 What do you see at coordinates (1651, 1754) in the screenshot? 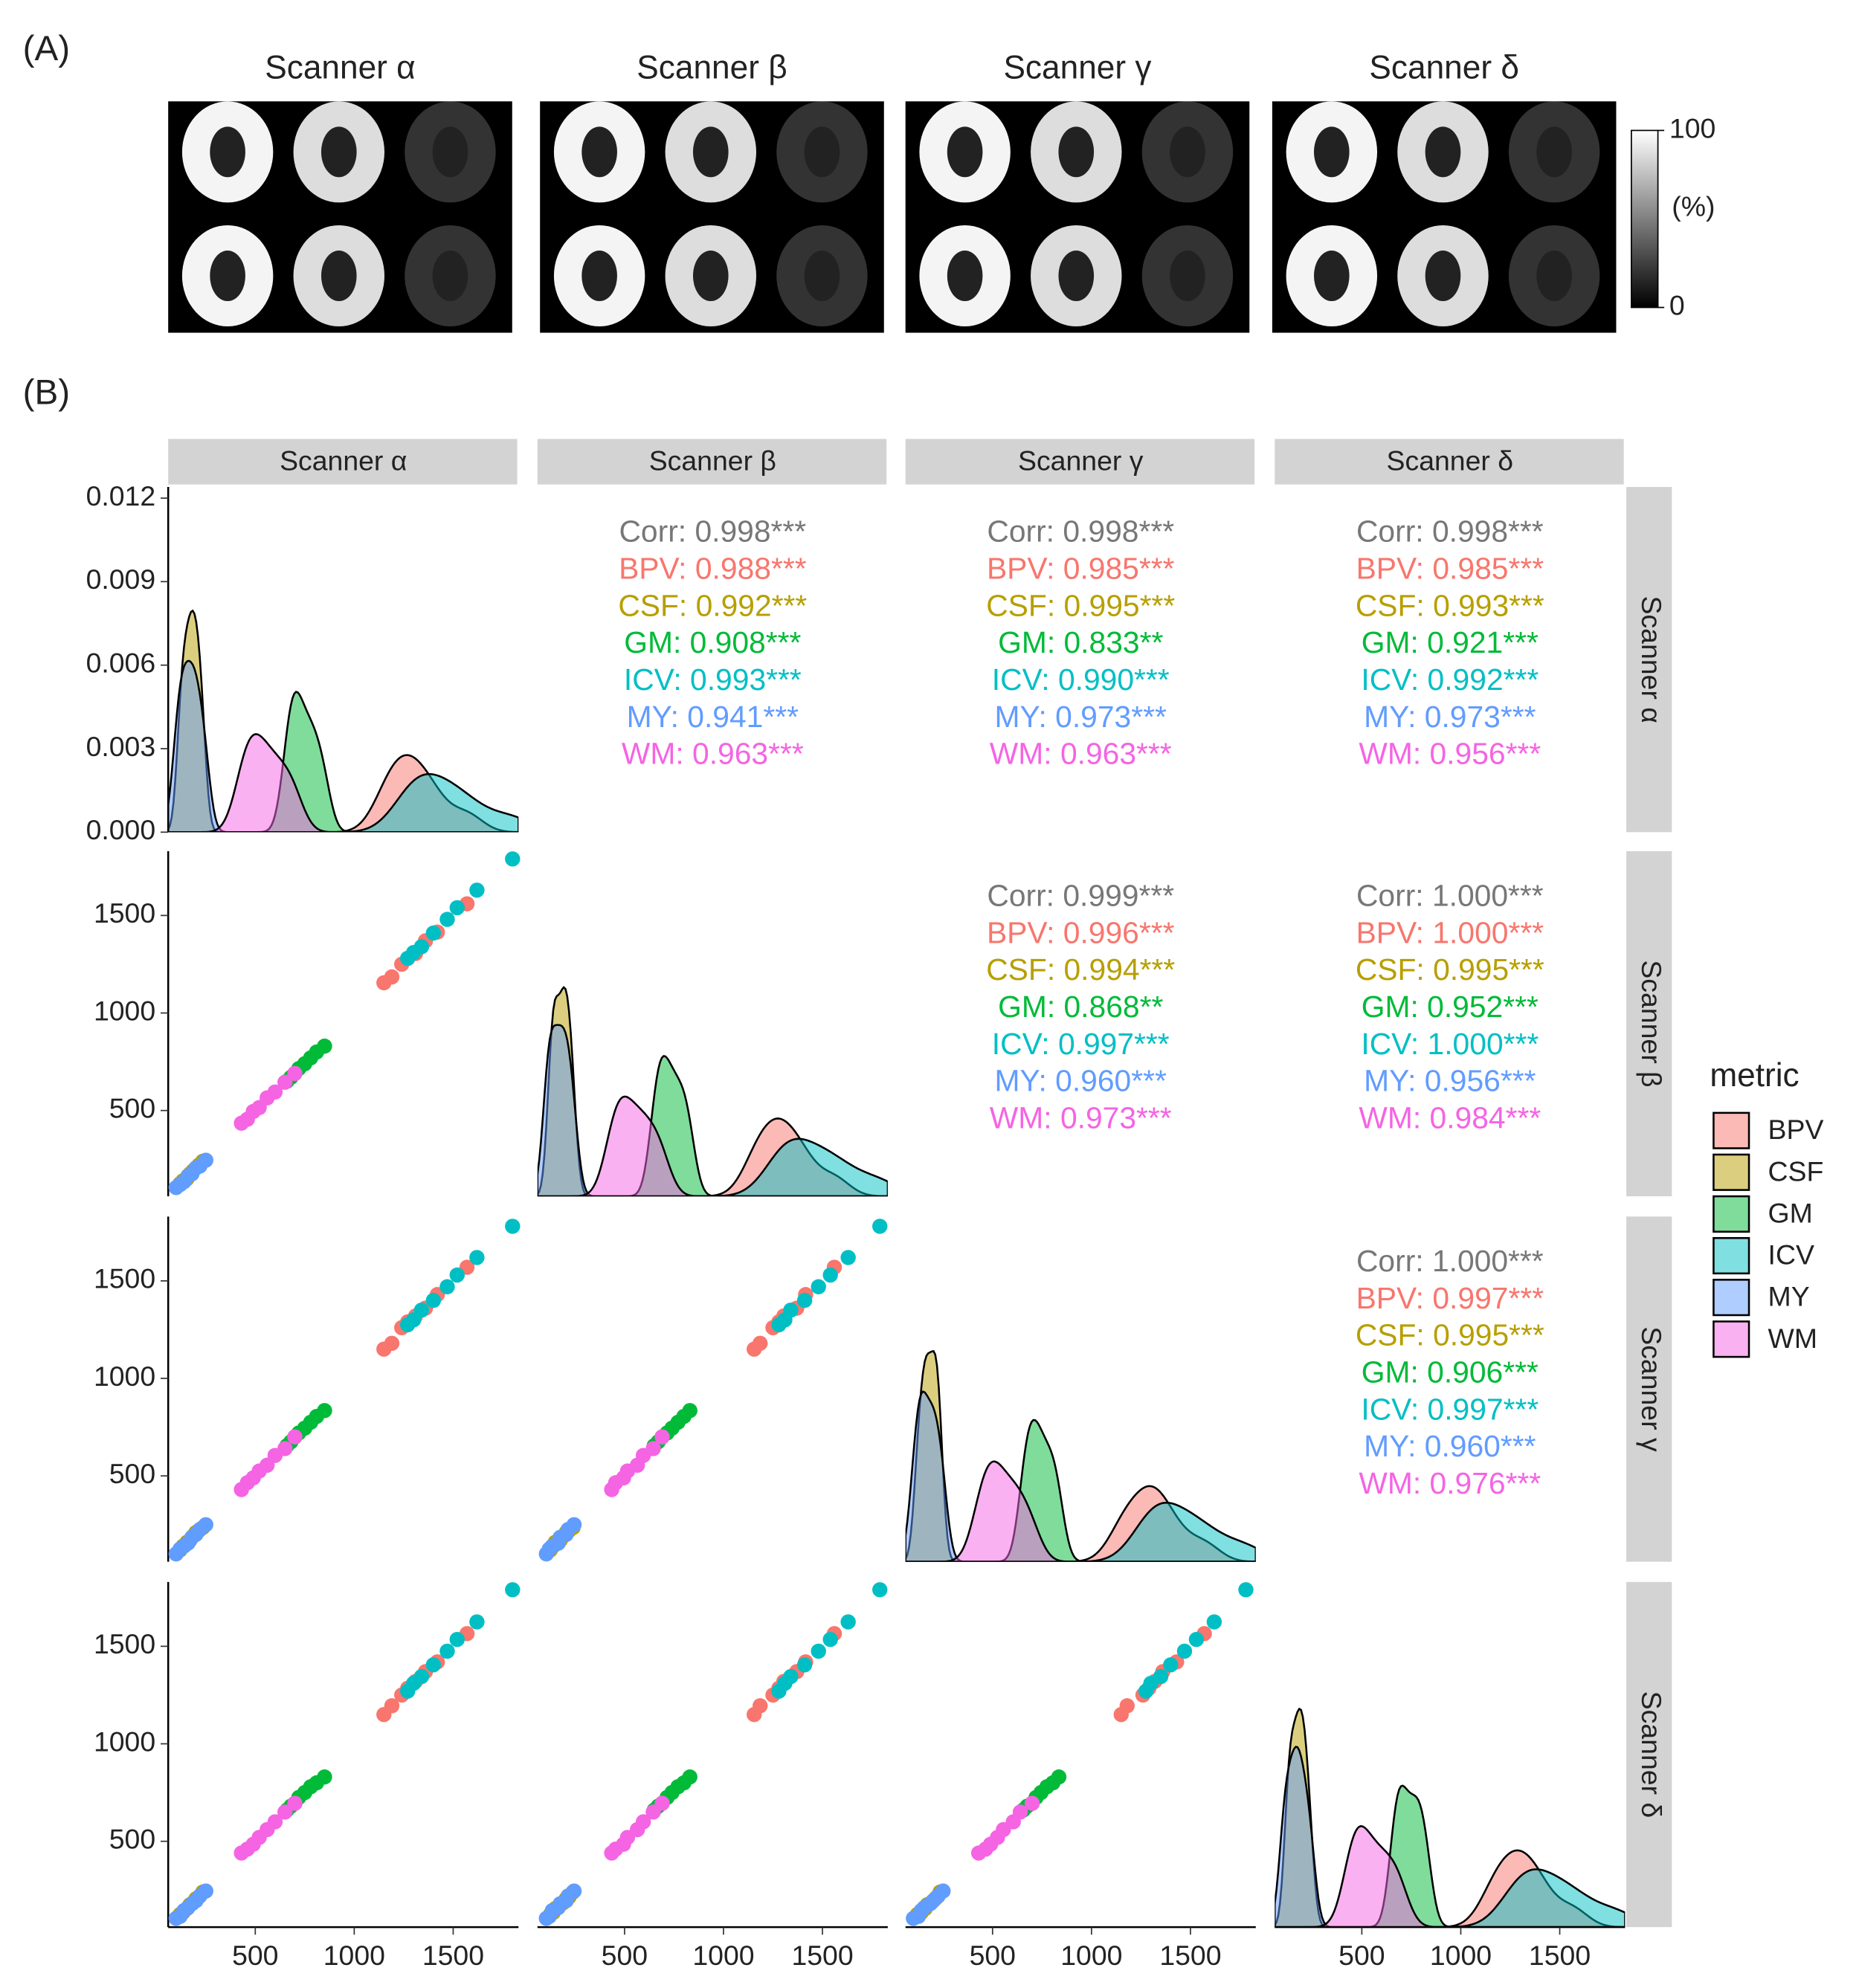
I see `strip-label: Scanner δ` at bounding box center [1651, 1754].